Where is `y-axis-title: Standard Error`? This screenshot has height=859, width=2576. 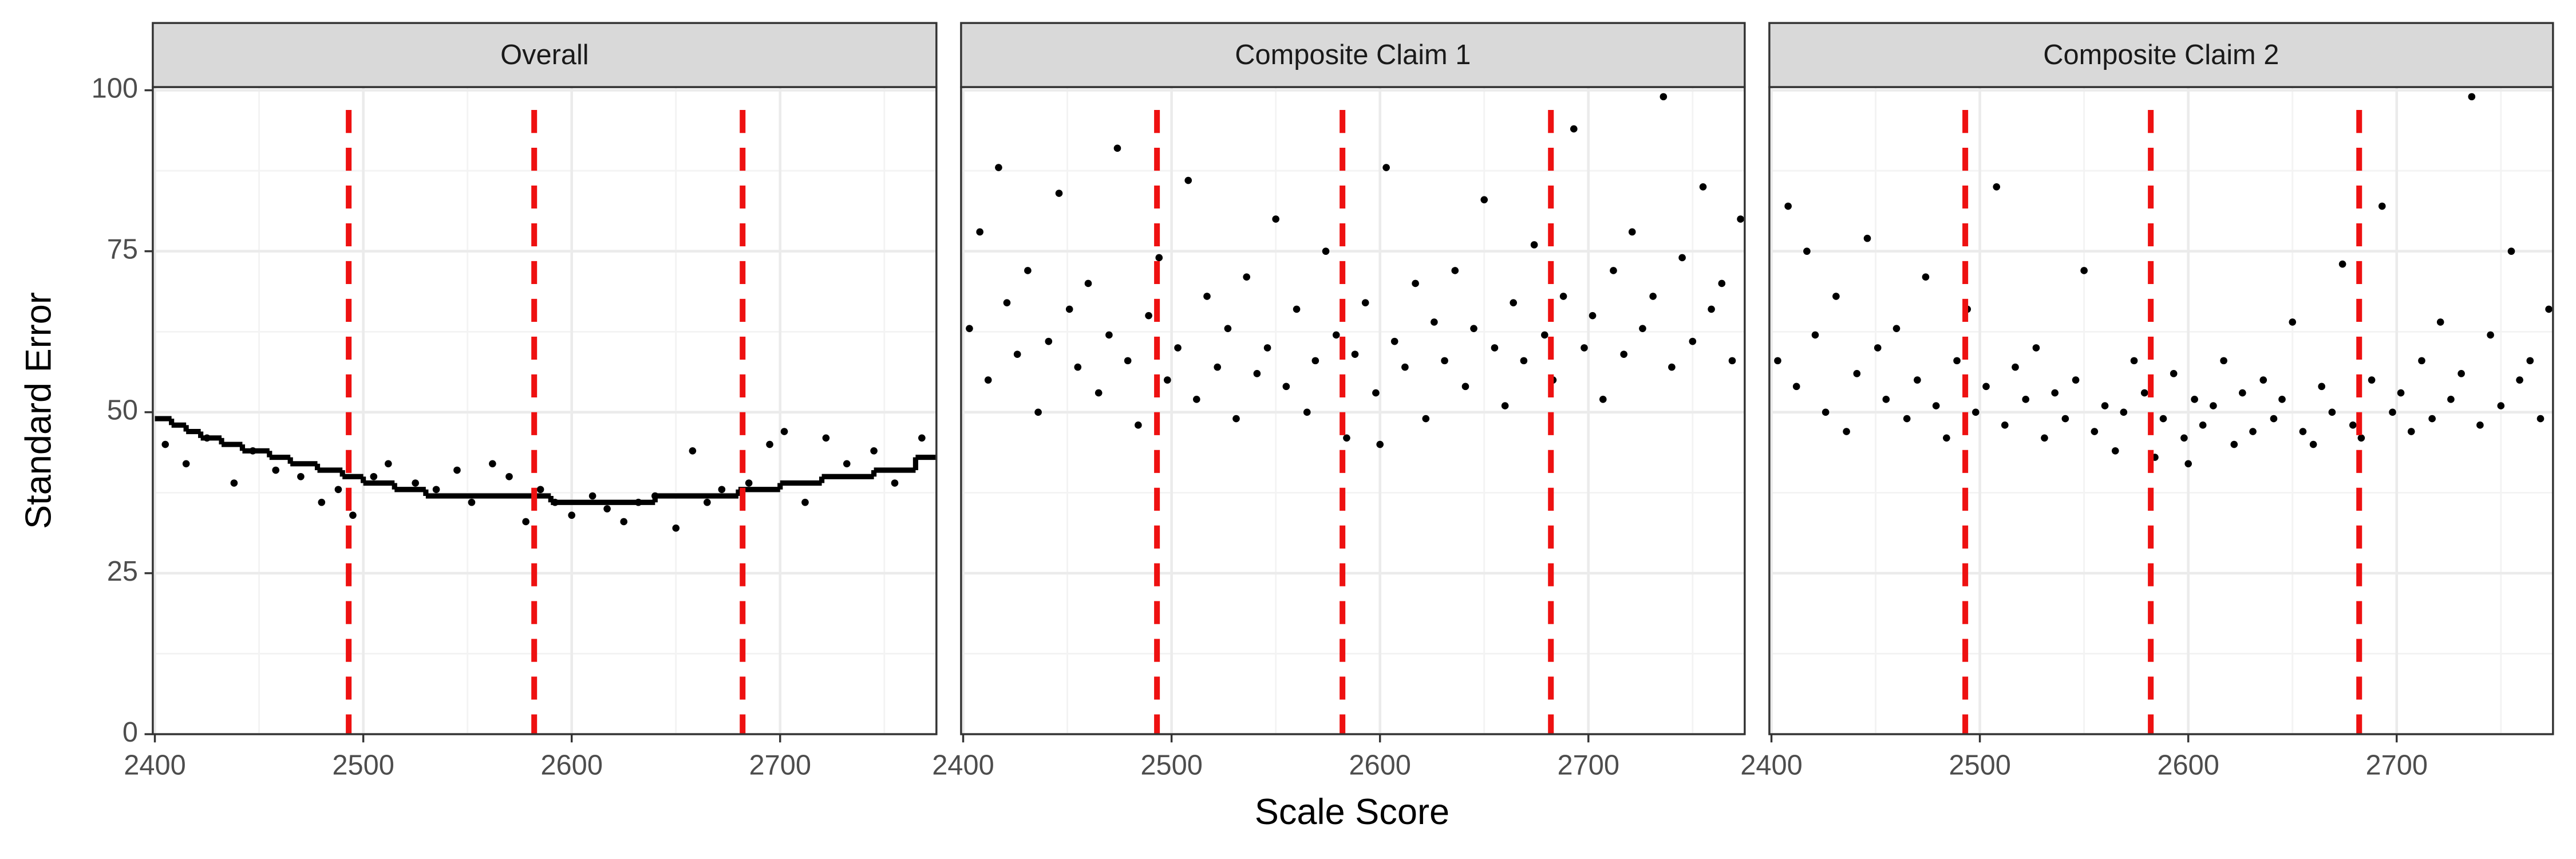 y-axis-title: Standard Error is located at coordinates (38, 410).